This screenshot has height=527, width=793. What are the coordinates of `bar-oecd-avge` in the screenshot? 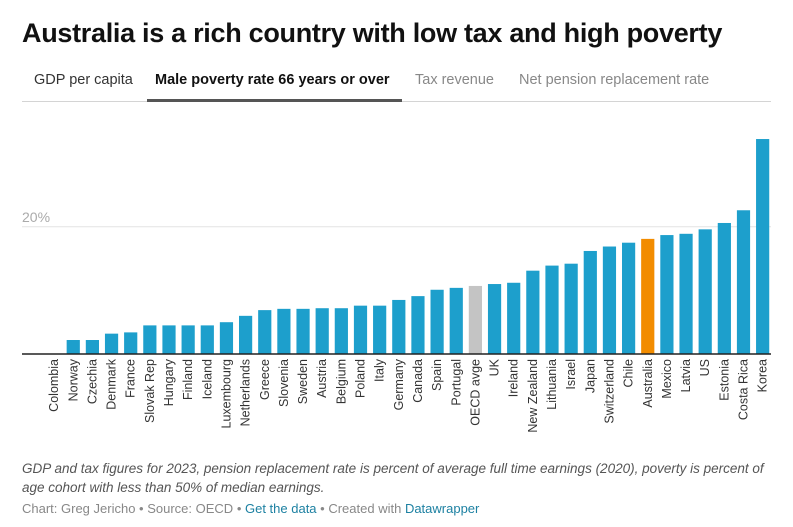 It's located at (475, 319).